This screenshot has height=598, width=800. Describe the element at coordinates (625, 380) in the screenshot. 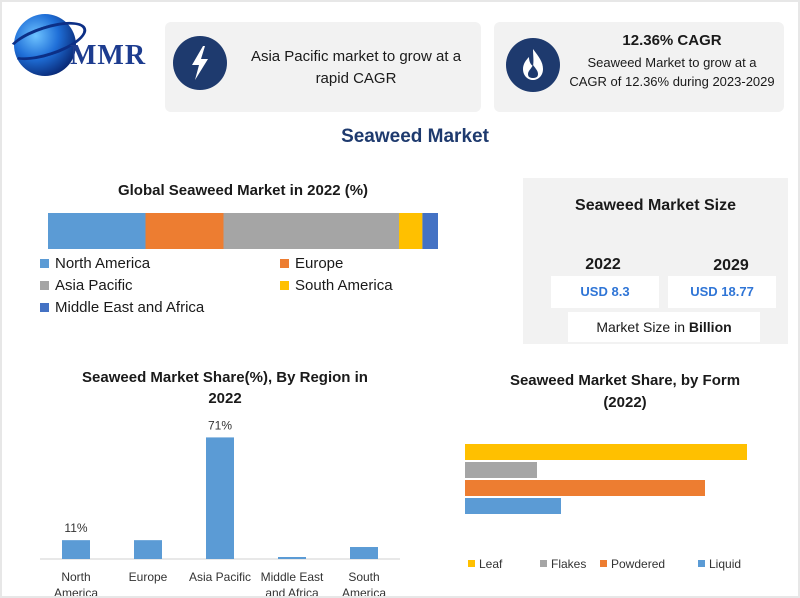

I see `form-chart-title-line1: Seaweed Market Share, by Form` at that location.